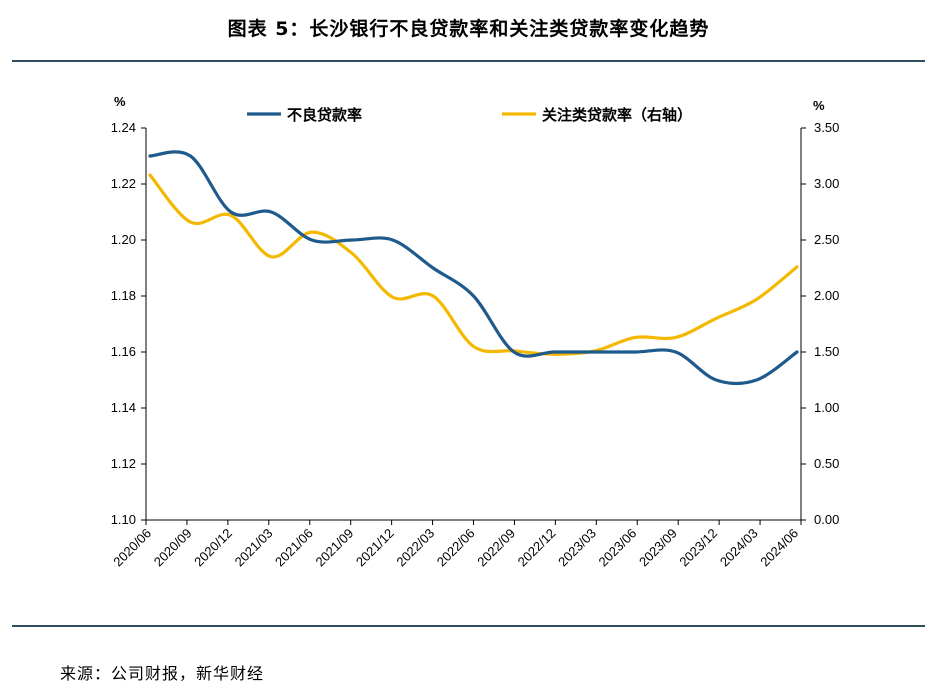 The width and height of the screenshot is (937, 694). Describe the element at coordinates (123, 295) in the screenshot. I see `left-tick-label: 1.18` at that location.